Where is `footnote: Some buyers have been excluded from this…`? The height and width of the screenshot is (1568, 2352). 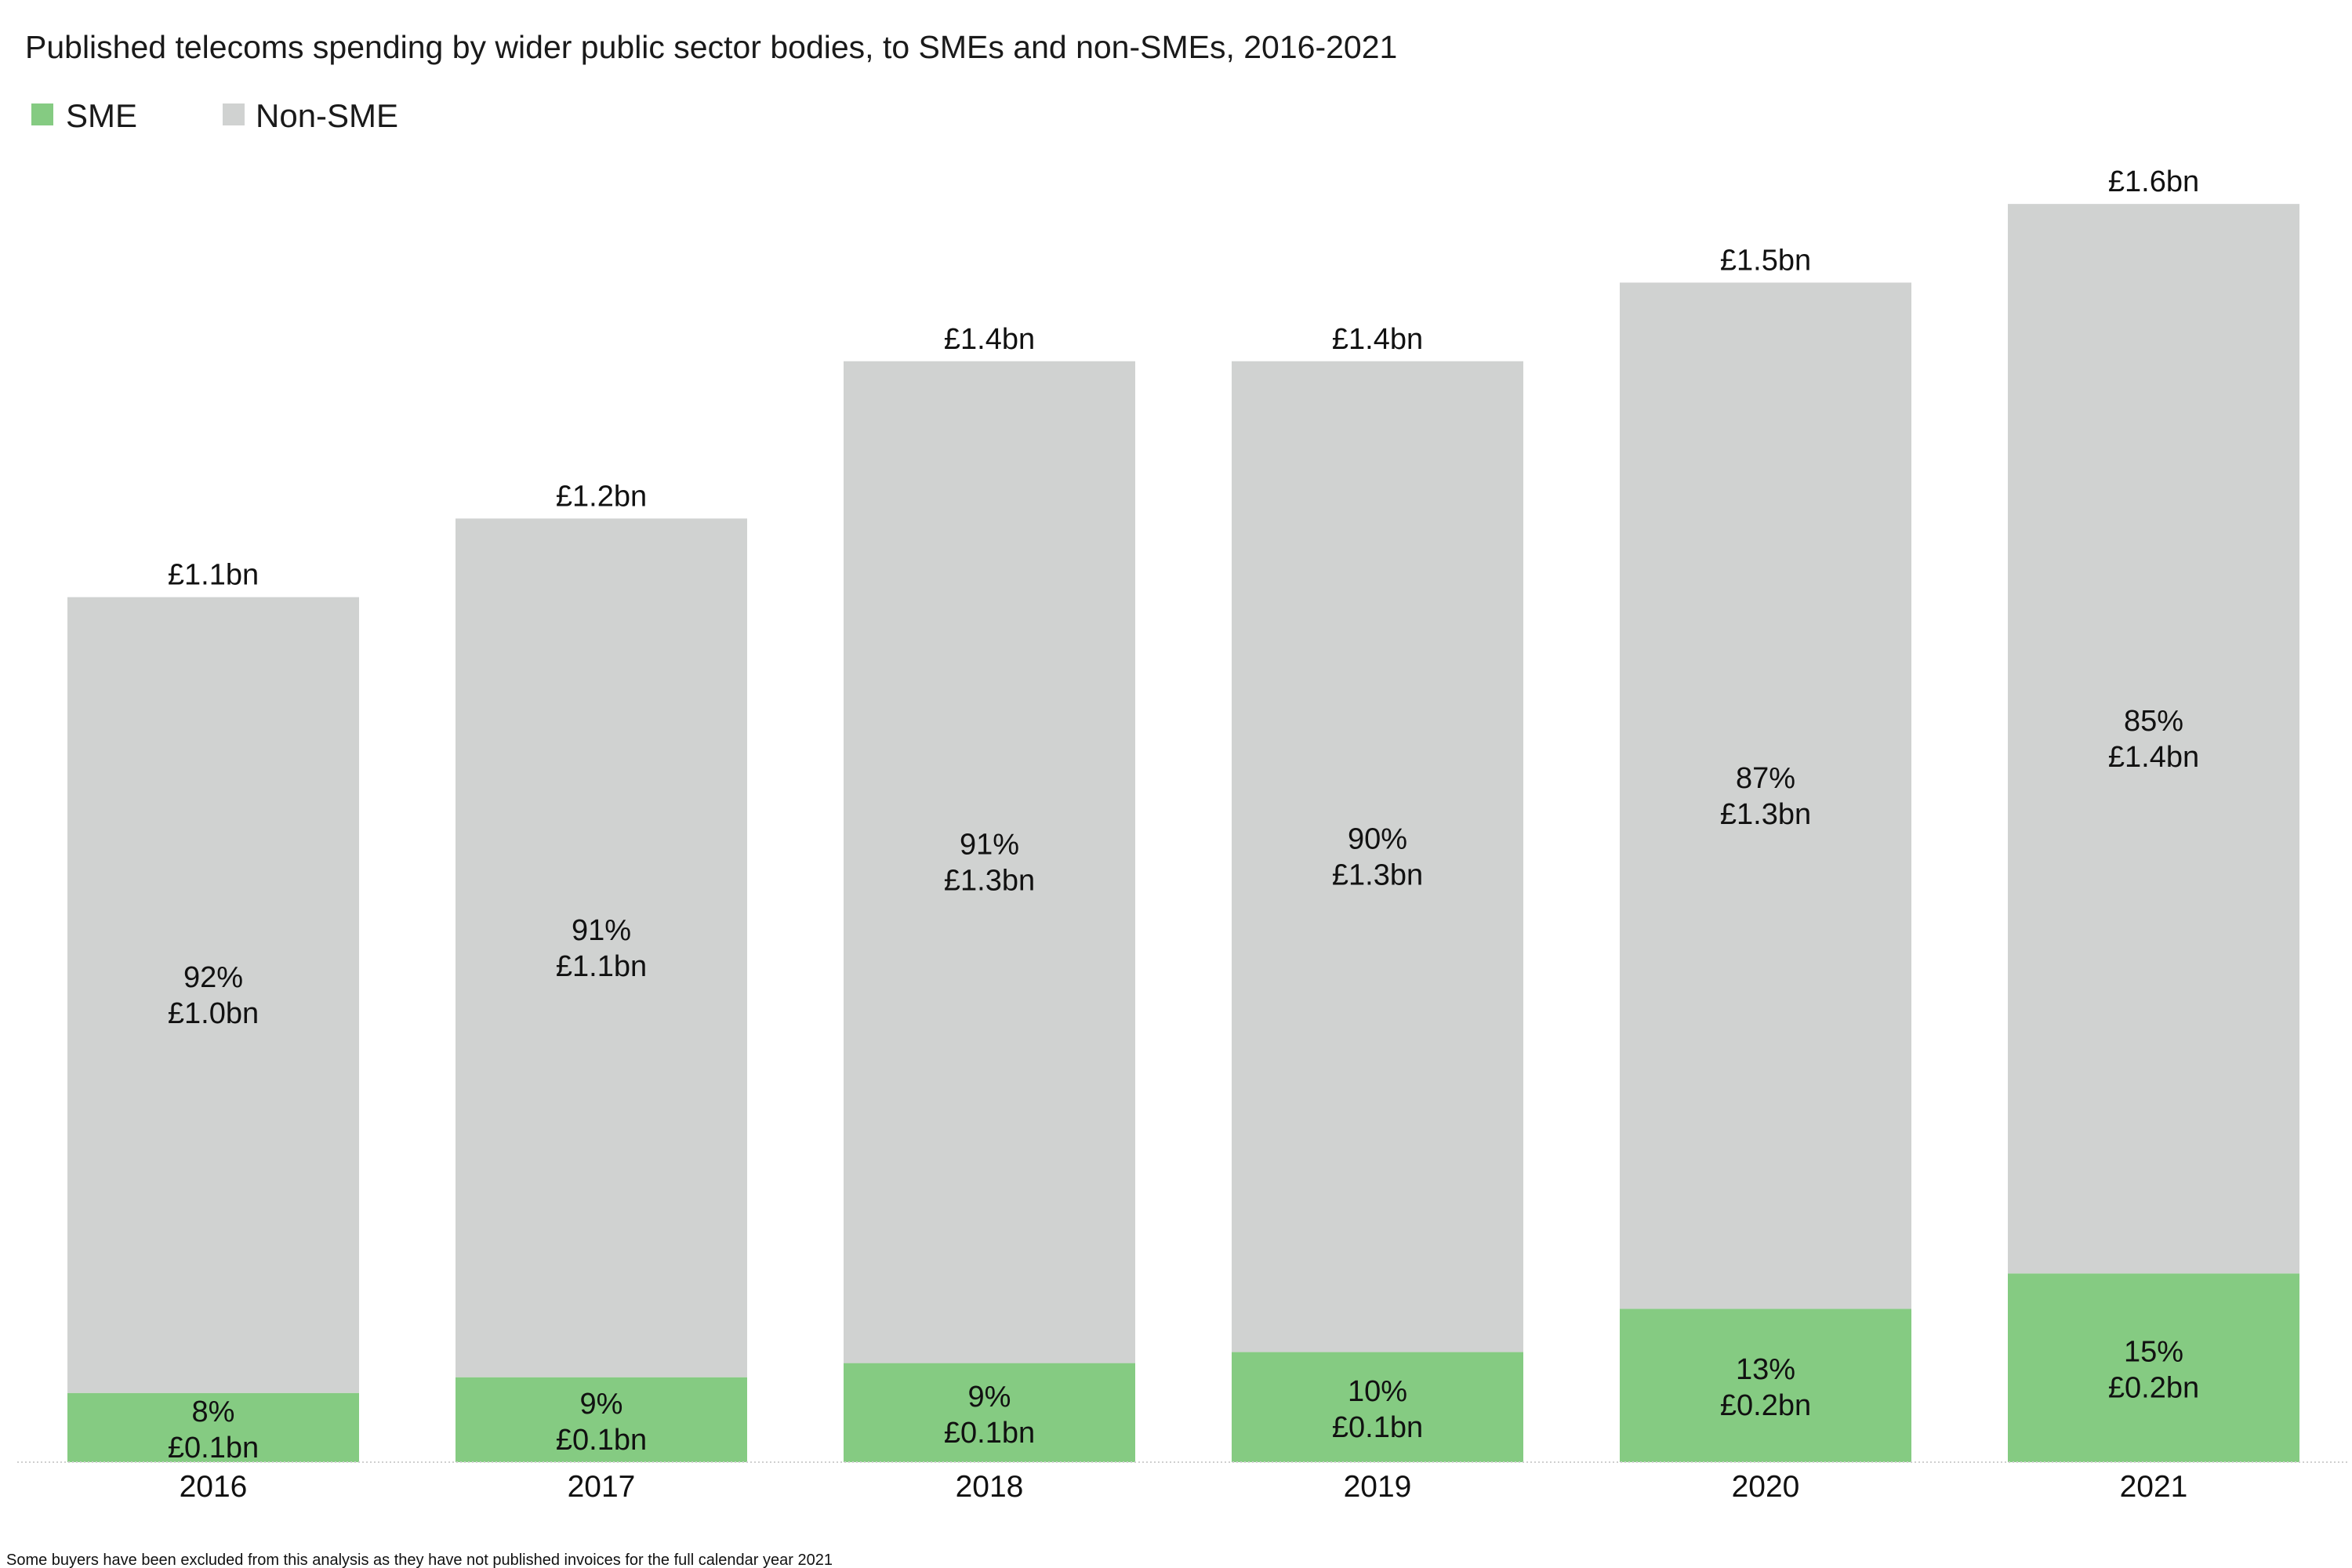
footnote: Some buyers have been excluded from this… is located at coordinates (420, 1560).